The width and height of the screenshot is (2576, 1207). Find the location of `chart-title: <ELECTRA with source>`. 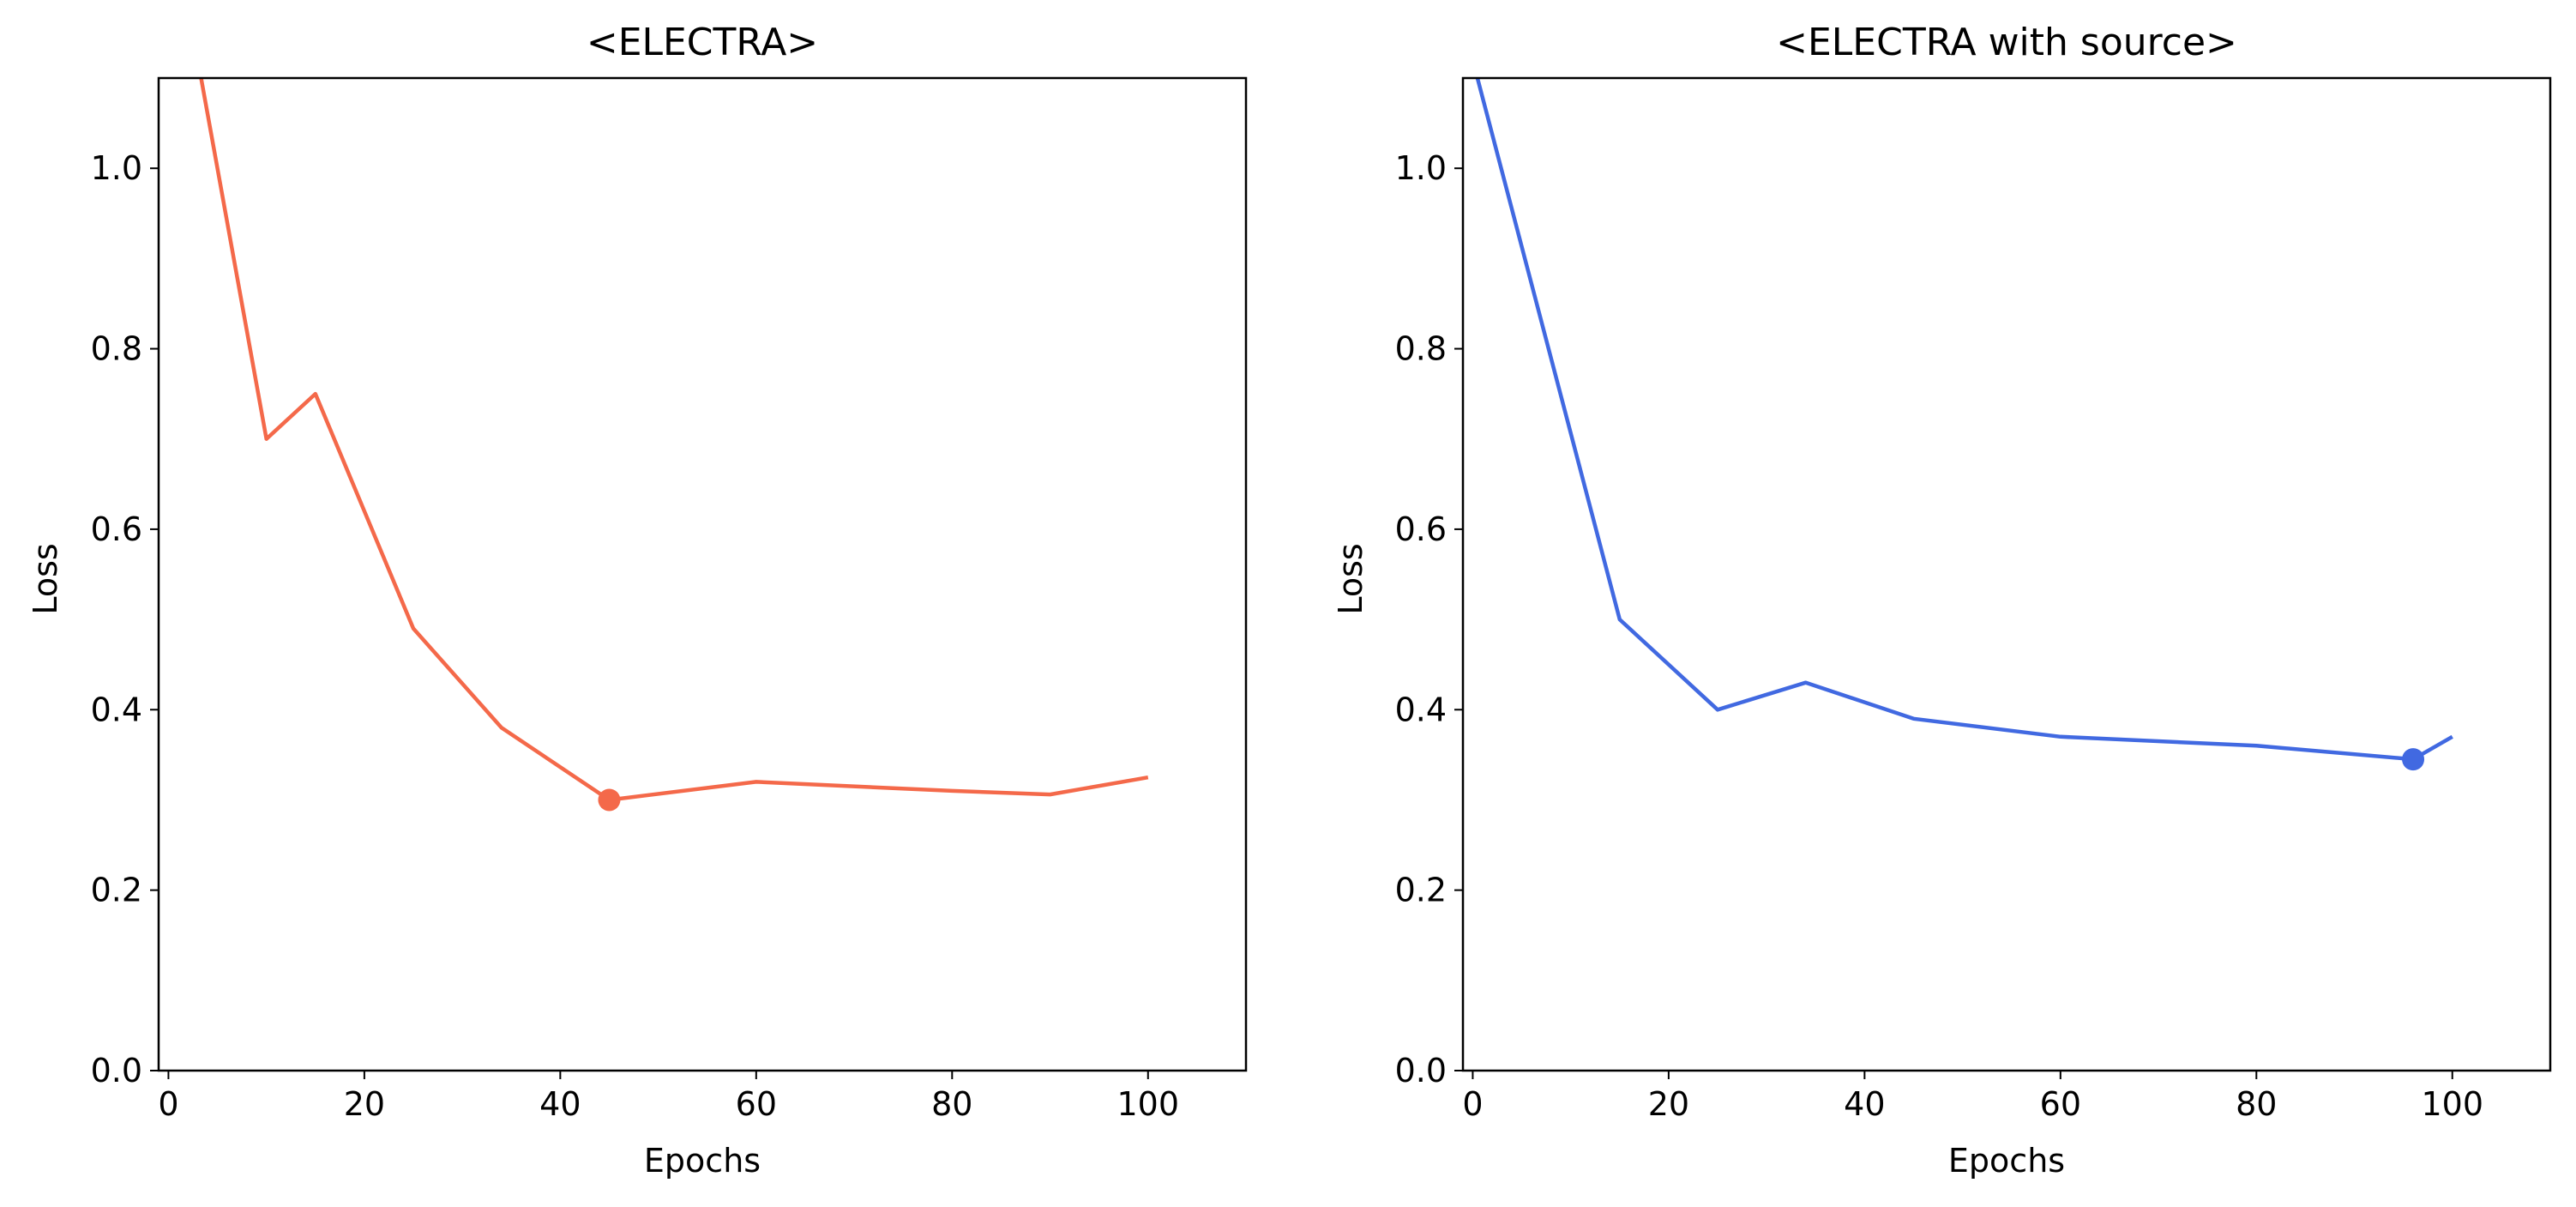

chart-title: <ELECTRA with source> is located at coordinates (2006, 42).